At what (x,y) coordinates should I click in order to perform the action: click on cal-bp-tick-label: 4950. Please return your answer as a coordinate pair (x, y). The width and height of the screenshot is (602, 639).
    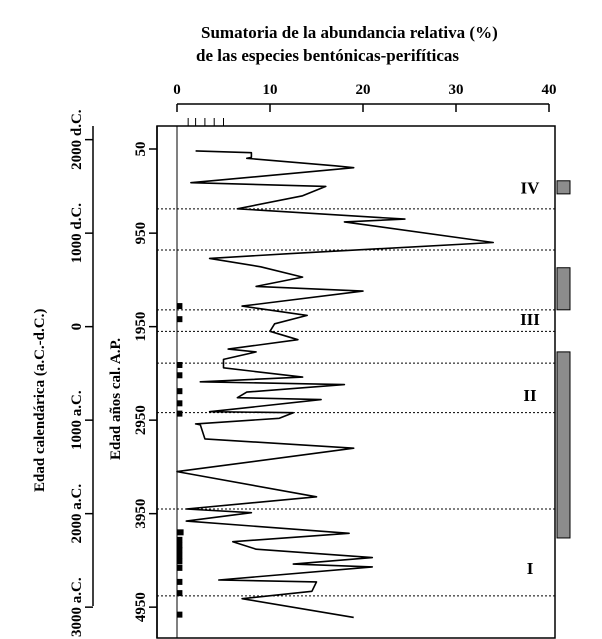
    Looking at the image, I should click on (141, 607).